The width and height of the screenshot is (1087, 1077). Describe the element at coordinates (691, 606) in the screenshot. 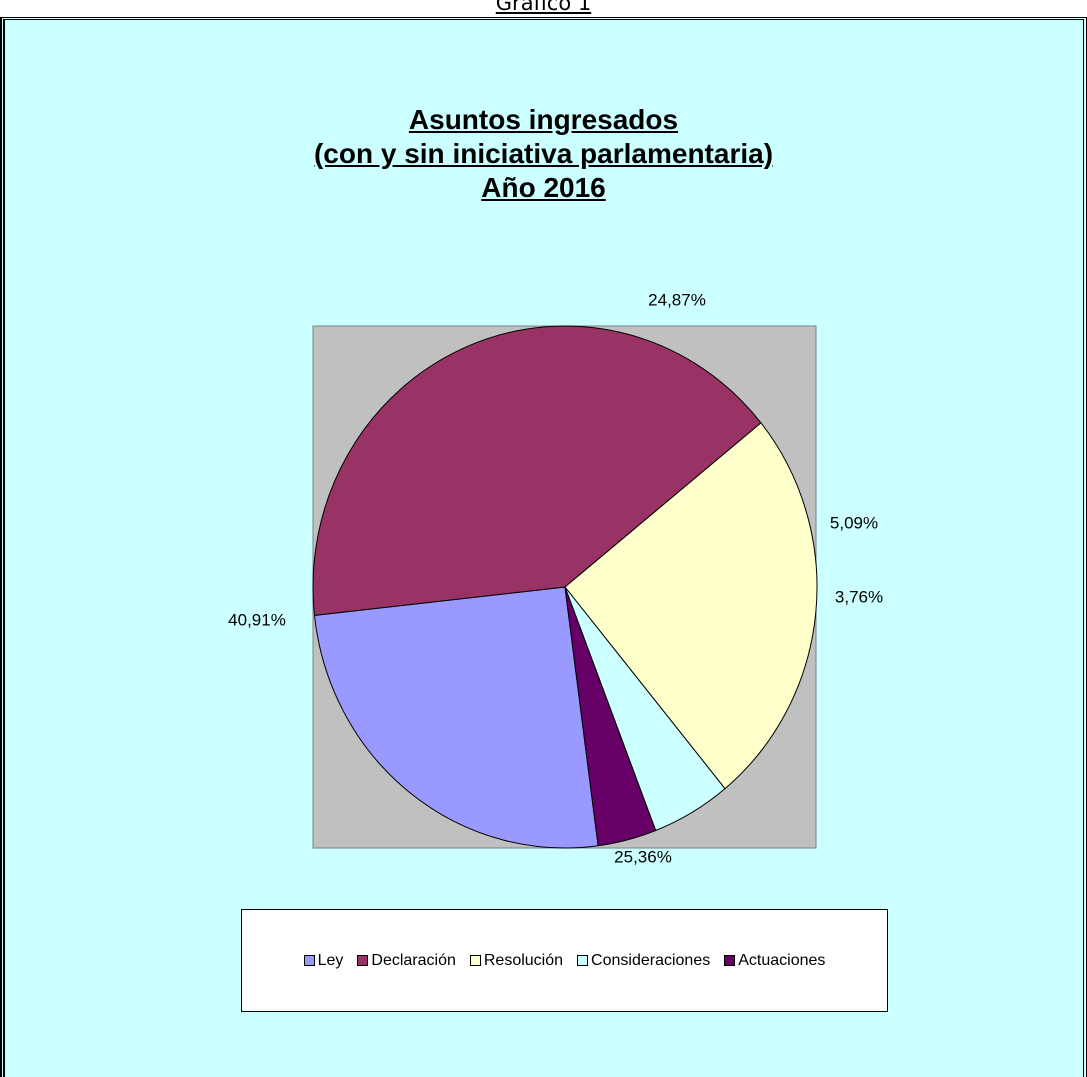

I see `pie-slice-resolucion` at that location.